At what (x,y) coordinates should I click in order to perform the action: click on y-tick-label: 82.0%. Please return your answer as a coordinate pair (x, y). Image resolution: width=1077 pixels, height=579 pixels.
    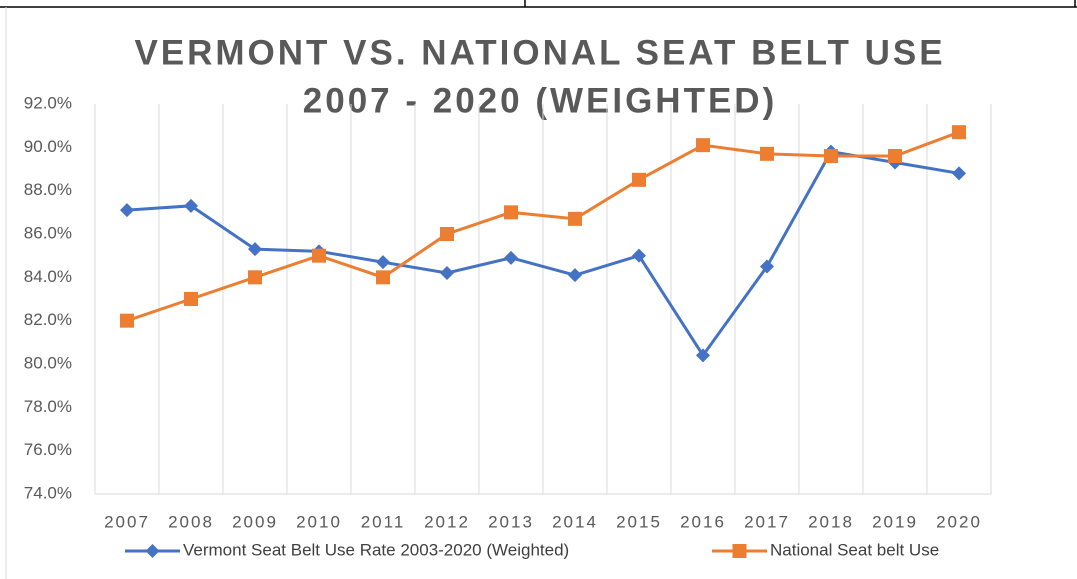
    Looking at the image, I should click on (48, 319).